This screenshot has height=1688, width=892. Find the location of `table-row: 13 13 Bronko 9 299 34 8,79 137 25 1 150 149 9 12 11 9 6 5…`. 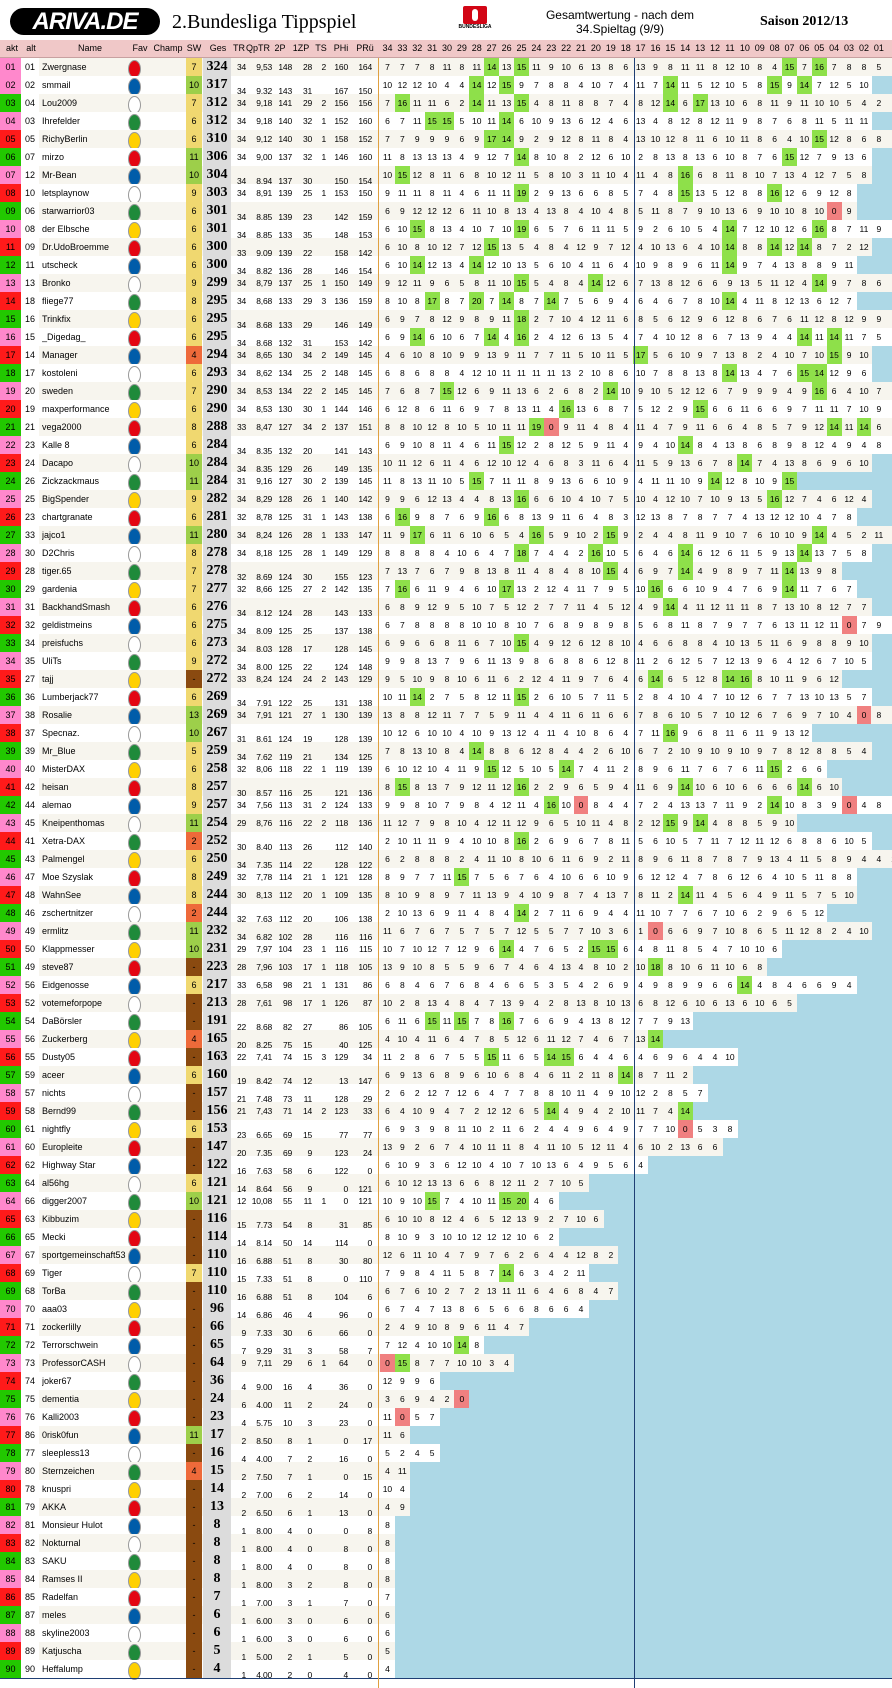

table-row: 13 13 Bronko 9 299 34 8,79 137 25 1 150 149 9 12 11 9 6 5… is located at coordinates (446, 284).